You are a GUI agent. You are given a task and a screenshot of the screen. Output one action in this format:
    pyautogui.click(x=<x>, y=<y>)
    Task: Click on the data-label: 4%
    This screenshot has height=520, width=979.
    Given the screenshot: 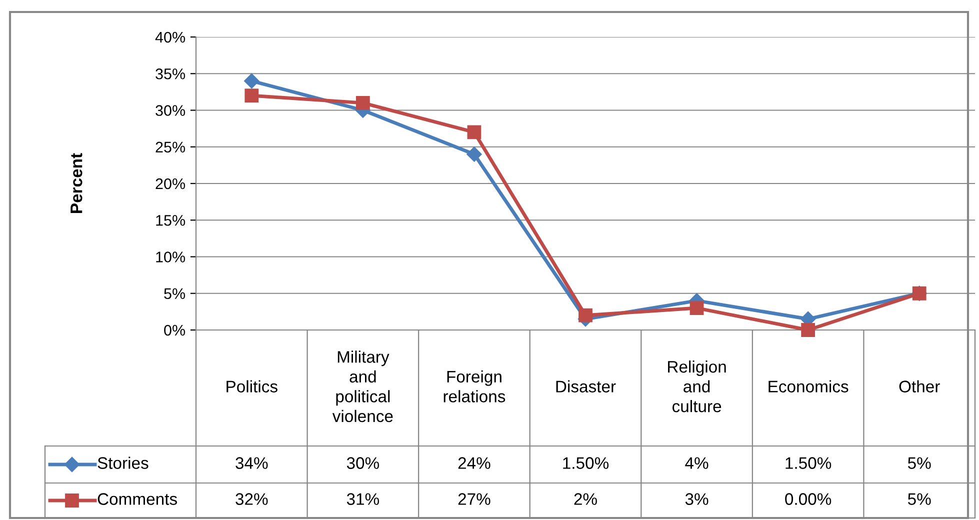 What is the action you would take?
    pyautogui.click(x=696, y=463)
    